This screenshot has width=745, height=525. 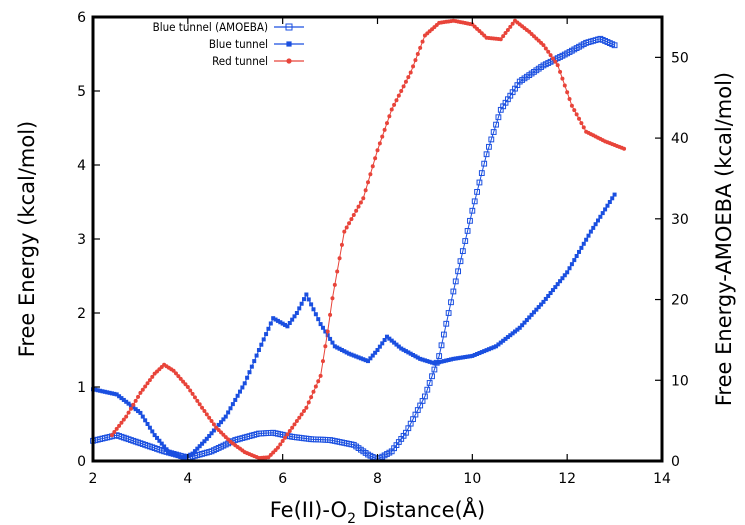 What do you see at coordinates (81, 462) in the screenshot?
I see `y-tick-label: 0` at bounding box center [81, 462].